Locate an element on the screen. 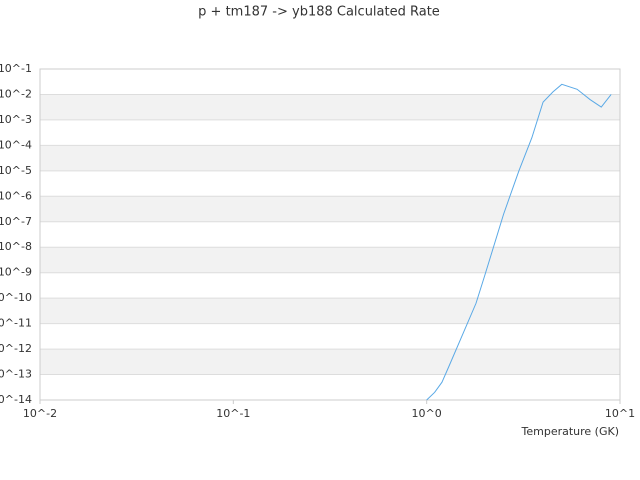 The width and height of the screenshot is (640, 480). chart-title: p + tm187 -> yb188 Calculated Rate is located at coordinates (319, 12).